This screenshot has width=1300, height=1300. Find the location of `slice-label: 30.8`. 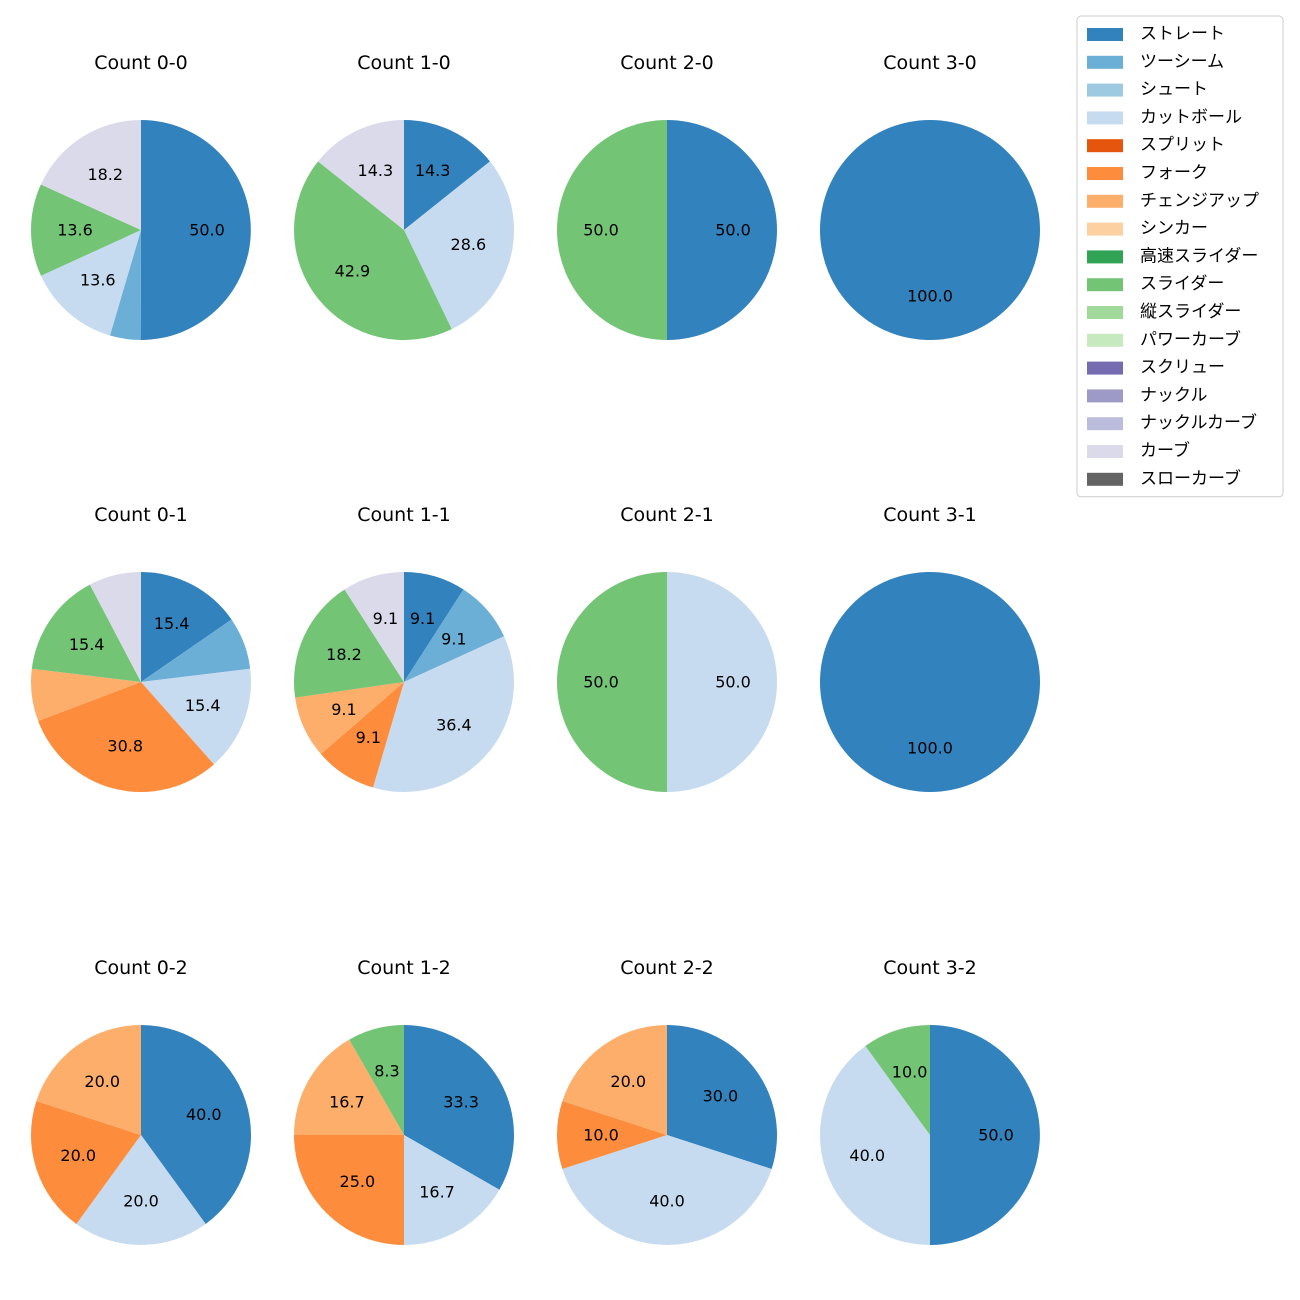

slice-label: 30.8 is located at coordinates (125, 746).